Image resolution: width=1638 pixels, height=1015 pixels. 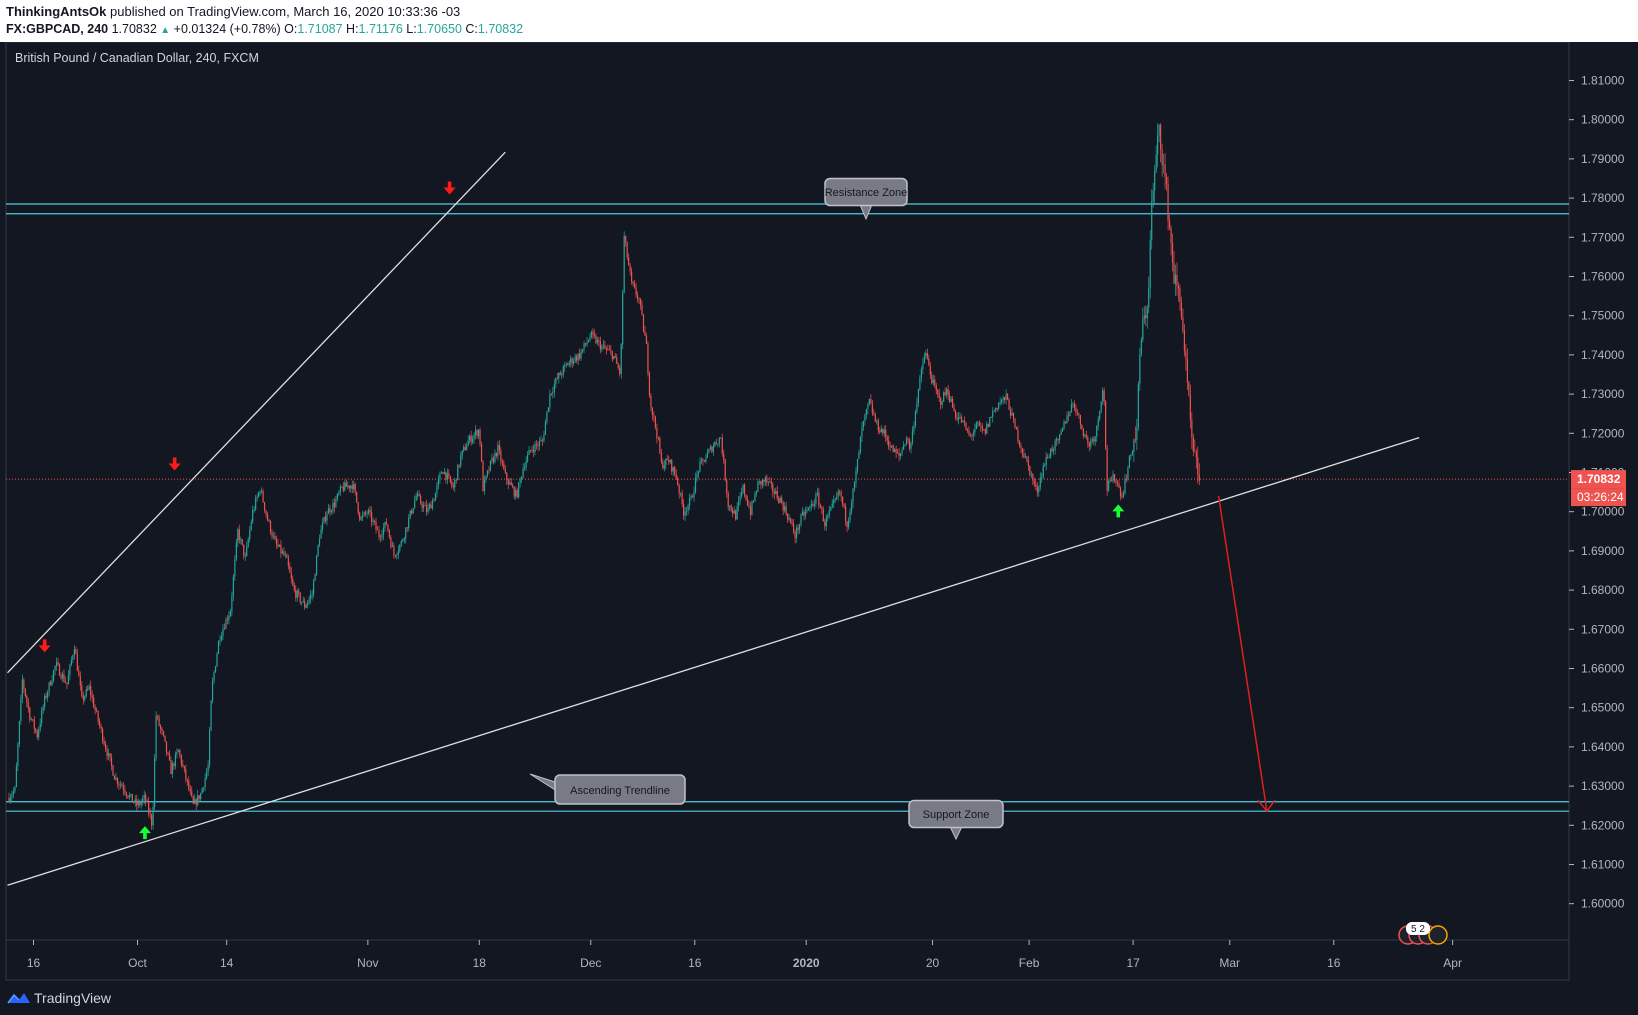 I want to click on price-tick-label: 1.79000, so click(x=1603, y=159).